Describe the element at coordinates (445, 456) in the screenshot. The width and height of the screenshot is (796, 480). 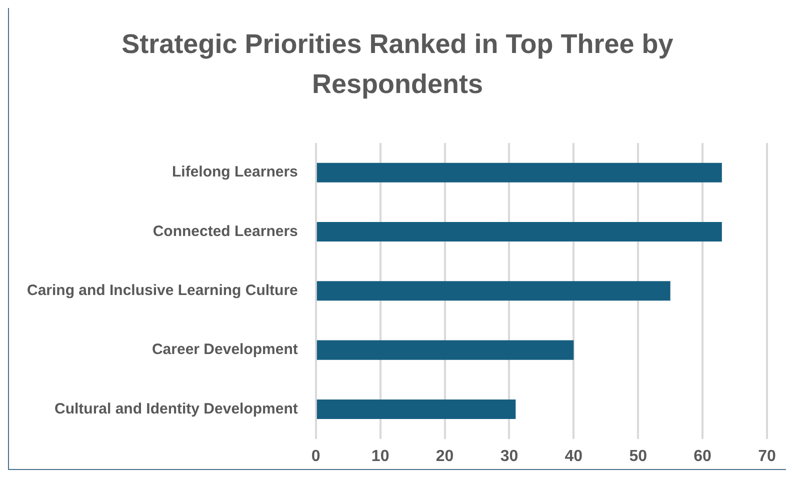
I see `x-tick-label: 20` at that location.